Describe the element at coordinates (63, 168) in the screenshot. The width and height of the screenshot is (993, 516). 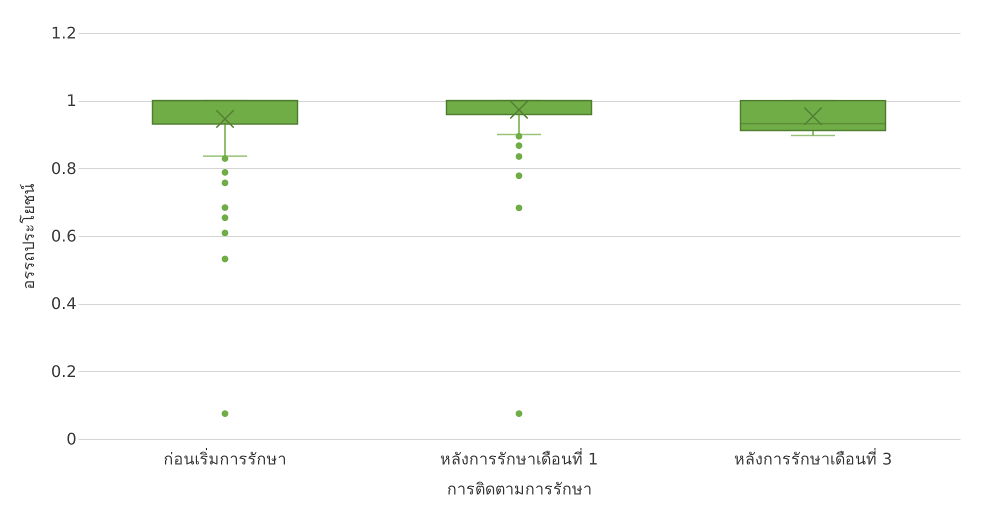
I see `y-tick-label: 0.8` at that location.